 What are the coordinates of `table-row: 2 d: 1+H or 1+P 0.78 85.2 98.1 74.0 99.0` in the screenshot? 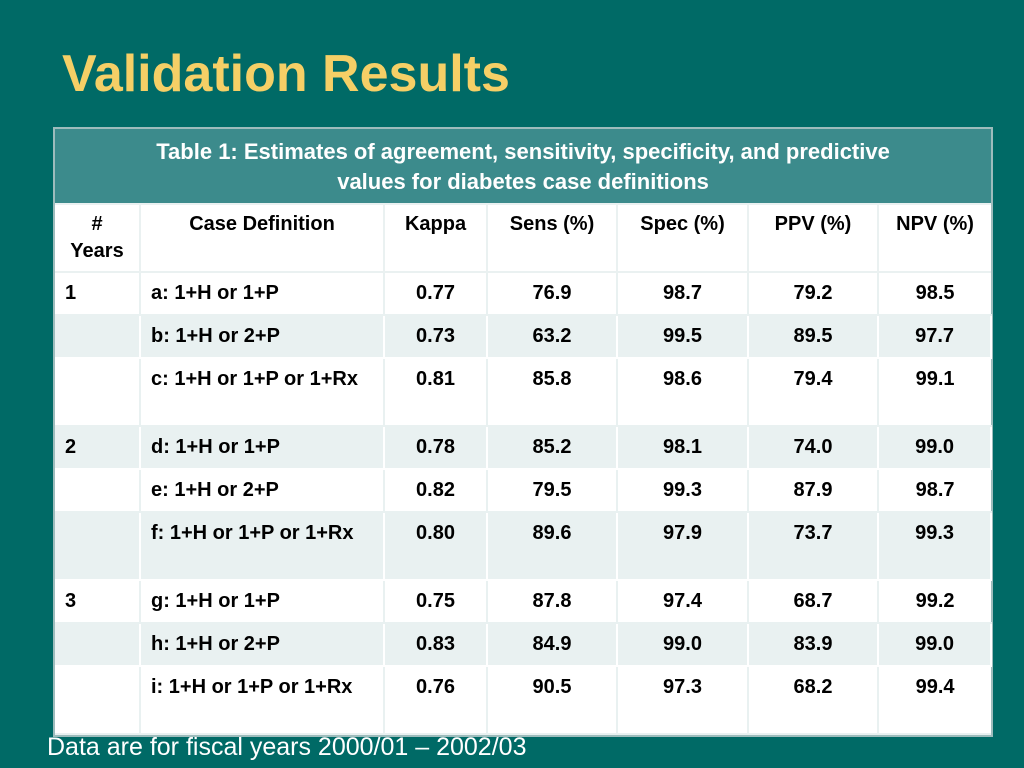 It's located at (524, 448).